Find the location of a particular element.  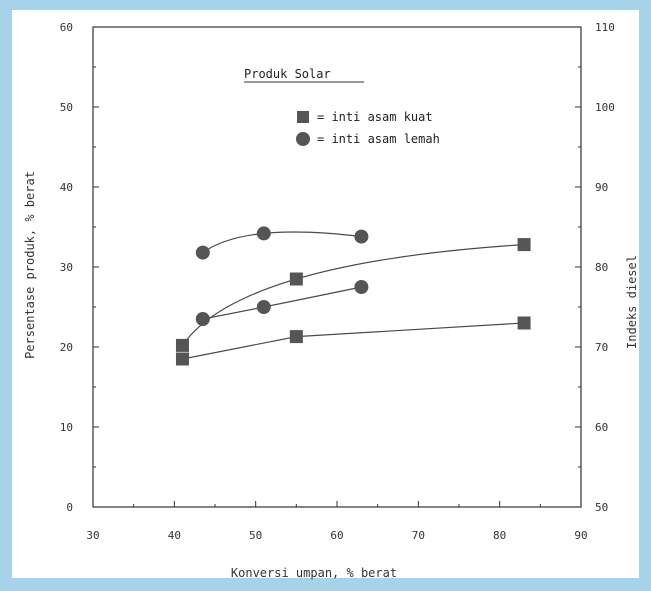

x-tick-label: 90 is located at coordinates (580, 535).